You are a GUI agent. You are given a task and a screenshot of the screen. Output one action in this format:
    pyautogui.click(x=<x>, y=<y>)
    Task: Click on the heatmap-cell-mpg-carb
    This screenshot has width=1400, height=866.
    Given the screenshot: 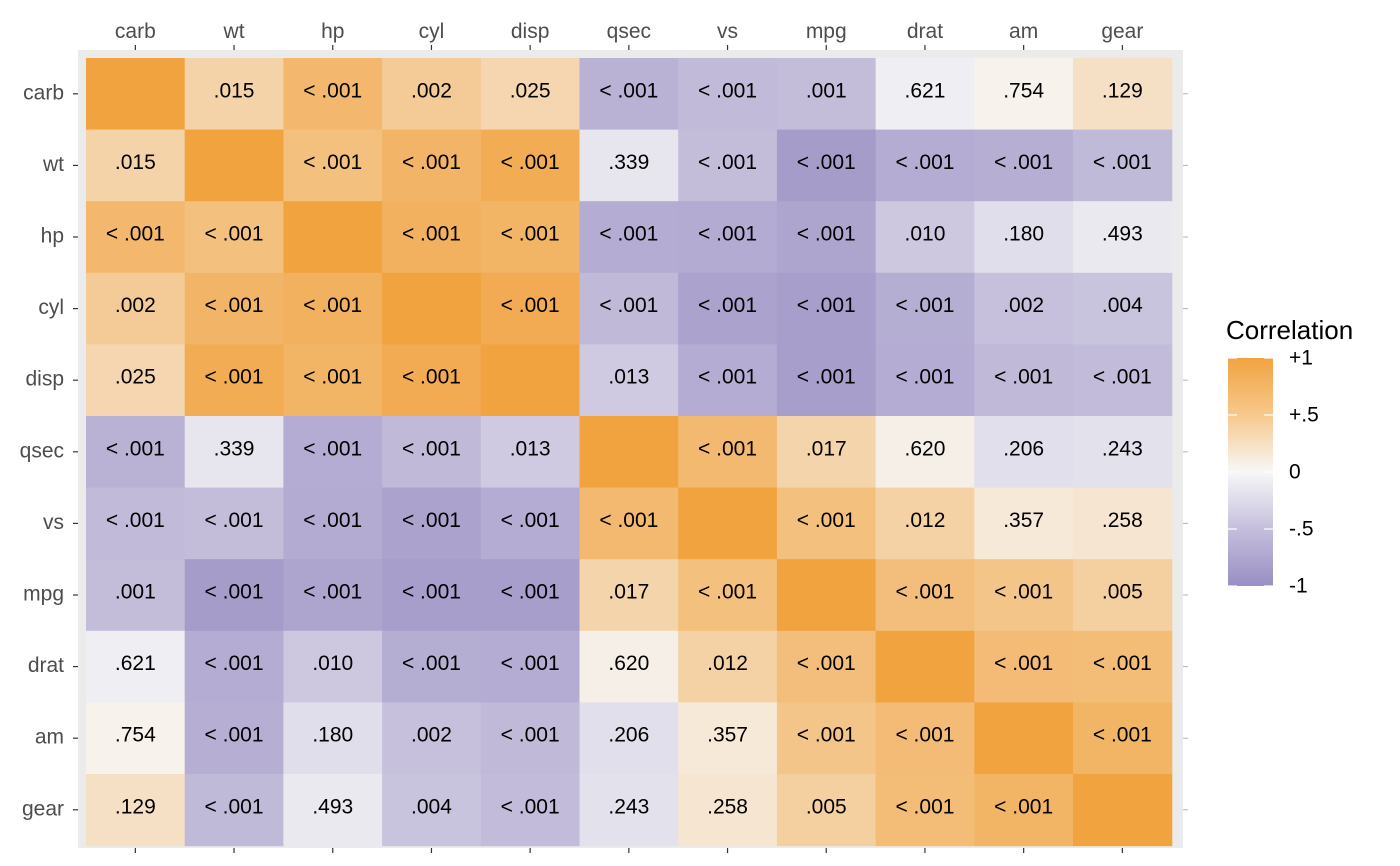 What is the action you would take?
    pyautogui.click(x=136, y=595)
    